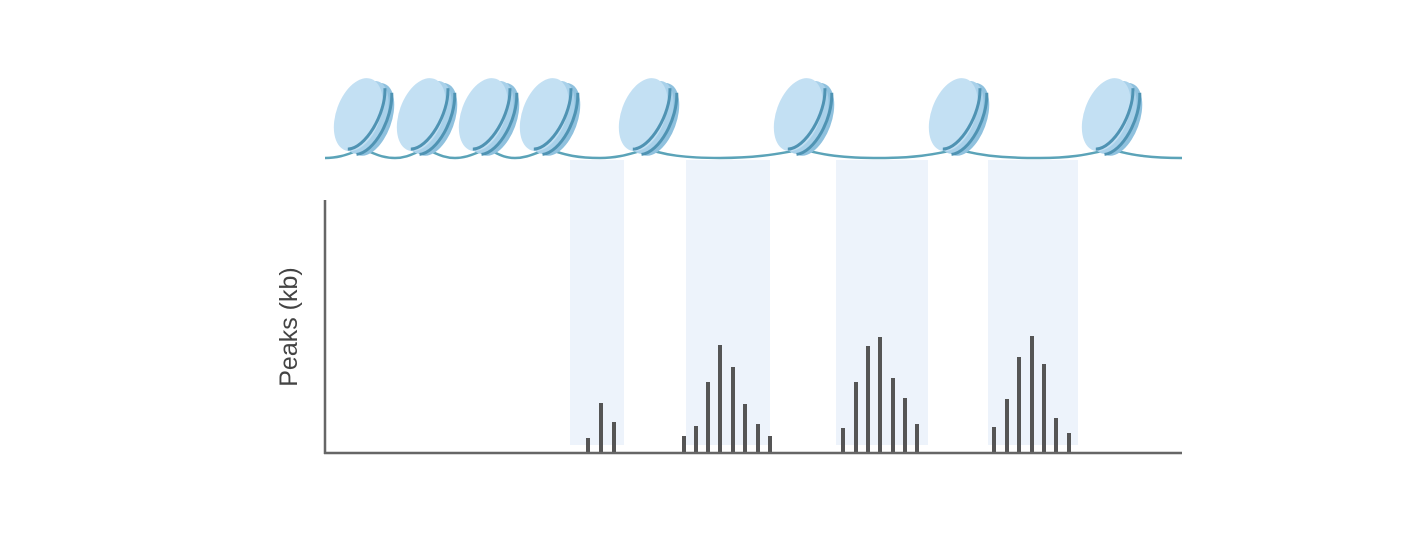 This screenshot has height=543, width=1428. Describe the element at coordinates (289, 326) in the screenshot. I see `y-axis-label: Peaks (kb)` at that location.